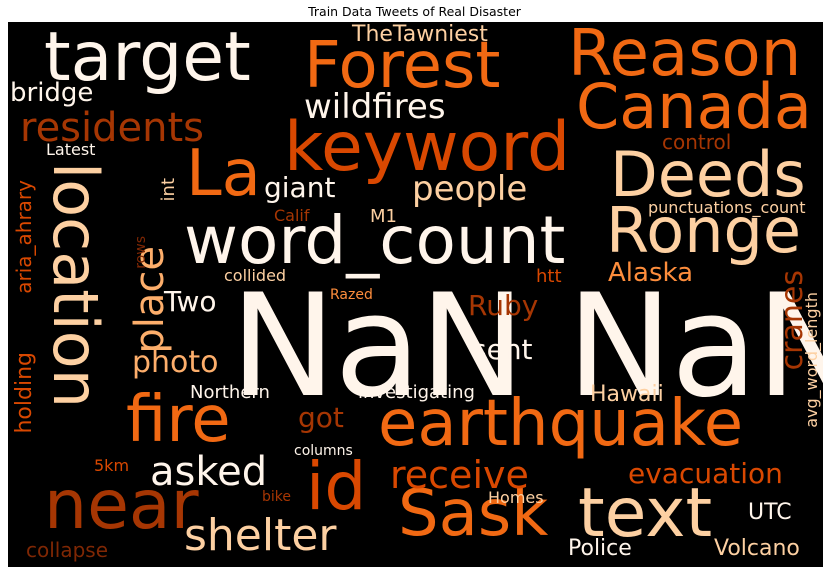 Image resolution: width=829 pixels, height=574 pixels. Describe the element at coordinates (223, 174) in the screenshot. I see `word-la: La` at that location.